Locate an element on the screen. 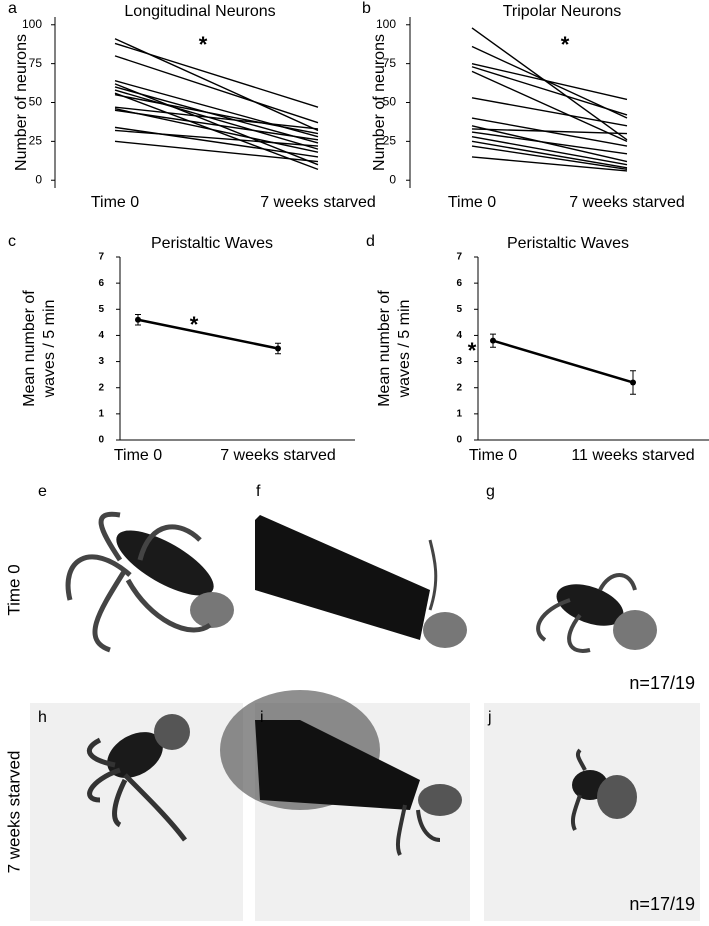  panel-label: d is located at coordinates (370, 241).